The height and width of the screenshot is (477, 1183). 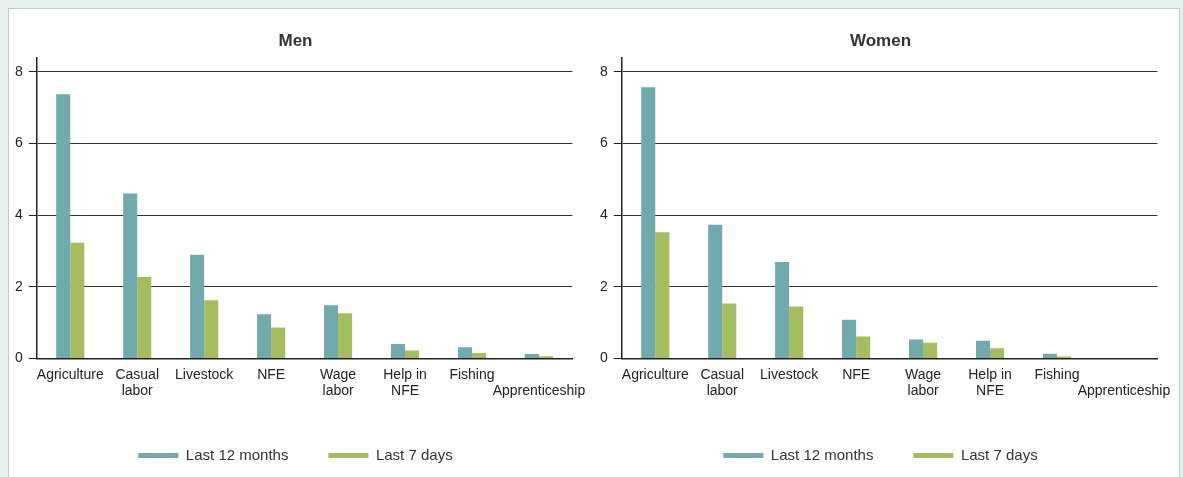 What do you see at coordinates (295, 40) in the screenshot?
I see `chart-title: Men` at bounding box center [295, 40].